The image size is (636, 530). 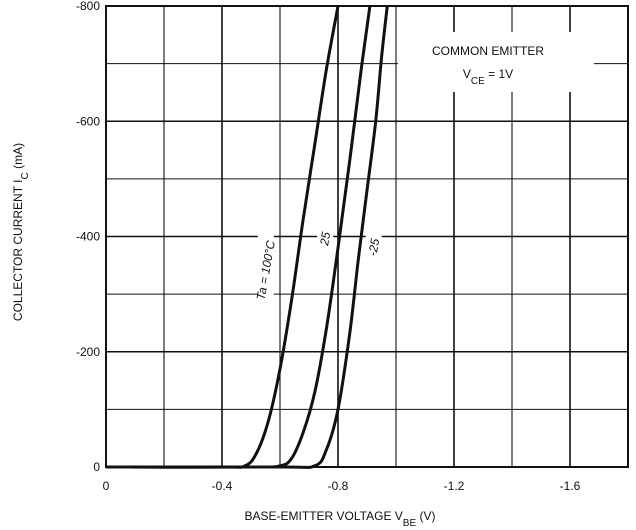 I want to click on y-tick-labels: 0 -200 -400 -600 -800, so click(x=88, y=237).